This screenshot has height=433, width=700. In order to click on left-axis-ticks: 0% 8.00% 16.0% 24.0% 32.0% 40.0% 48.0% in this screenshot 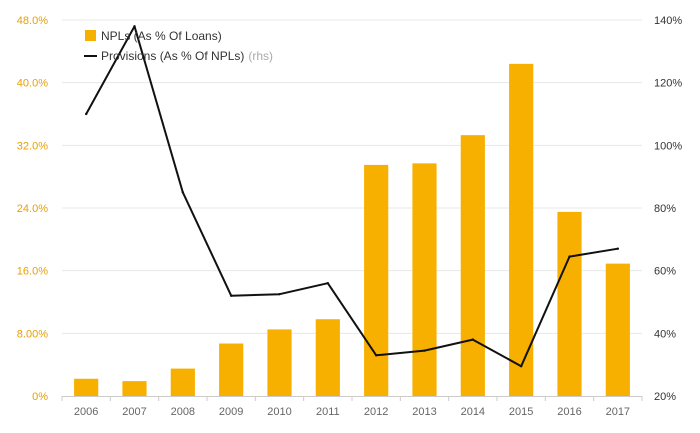, I will do `click(32, 209)`.